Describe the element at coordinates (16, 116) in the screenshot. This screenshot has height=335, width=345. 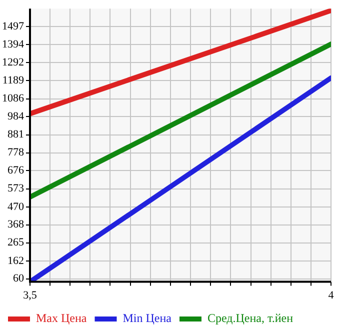
I see `y-tick-label: 984` at that location.